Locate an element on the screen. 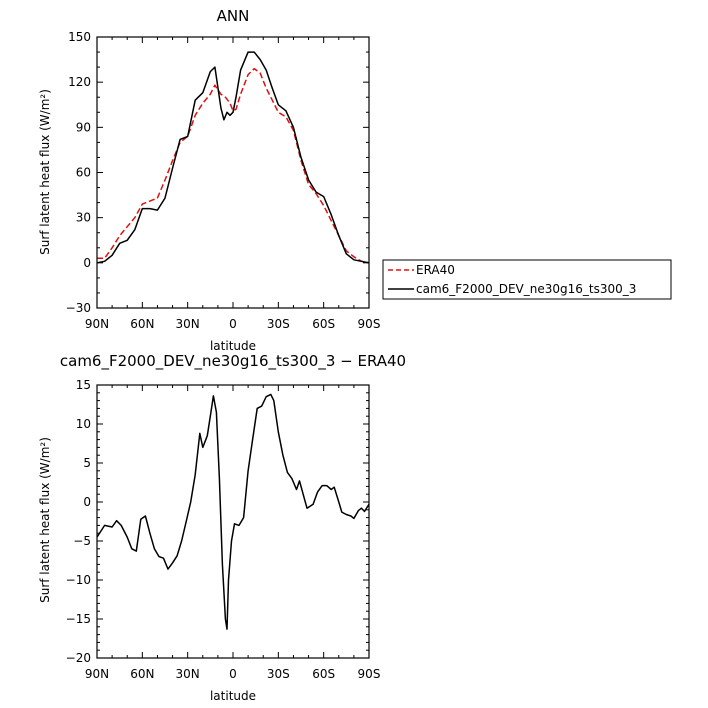 This screenshot has width=708, height=708. top-y-tick-label: −30 is located at coordinates (78, 308).